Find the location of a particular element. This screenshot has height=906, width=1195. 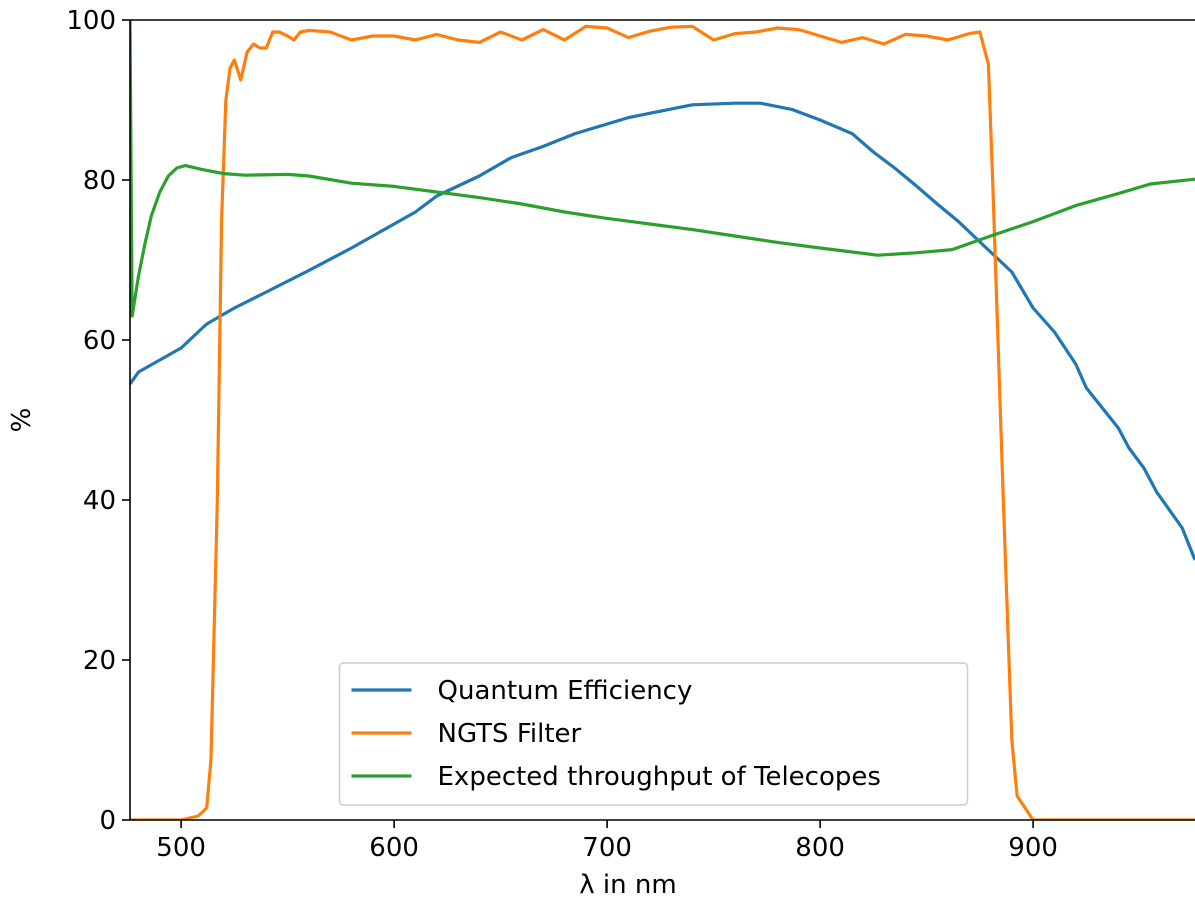

x-axis-label: λ in nm is located at coordinates (627, 885).